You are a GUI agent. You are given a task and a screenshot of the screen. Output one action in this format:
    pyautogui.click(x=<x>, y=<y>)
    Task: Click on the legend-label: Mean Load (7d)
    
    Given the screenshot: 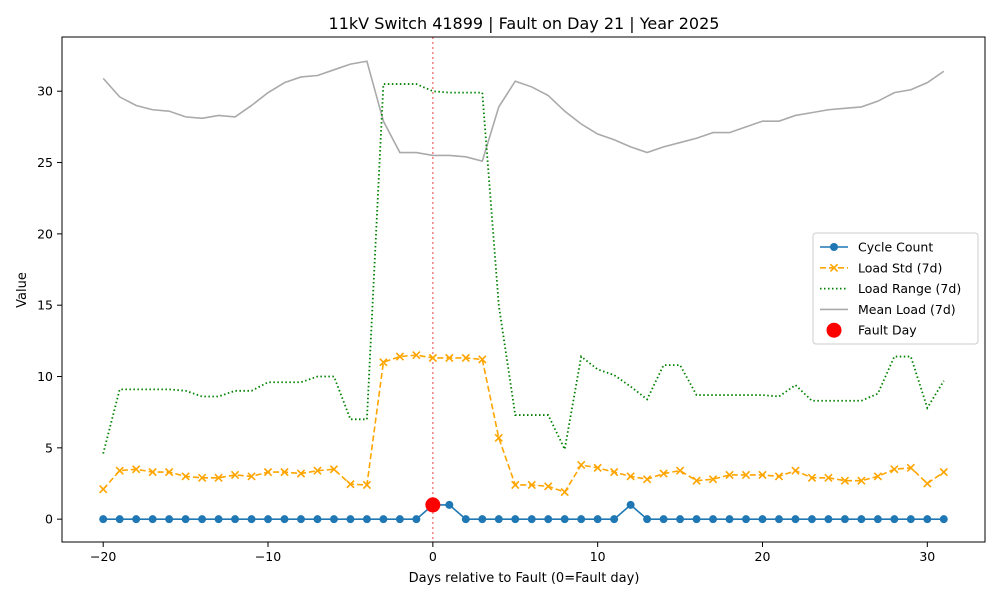 What is the action you would take?
    pyautogui.click(x=907, y=309)
    